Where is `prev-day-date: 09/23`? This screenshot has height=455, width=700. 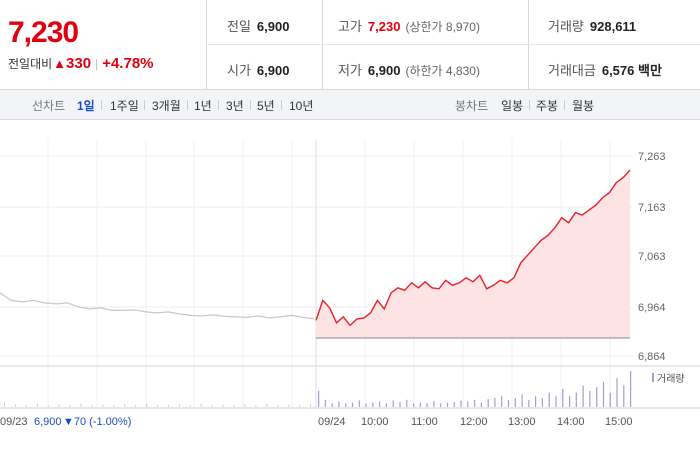 prev-day-date: 09/23 is located at coordinates (14, 422).